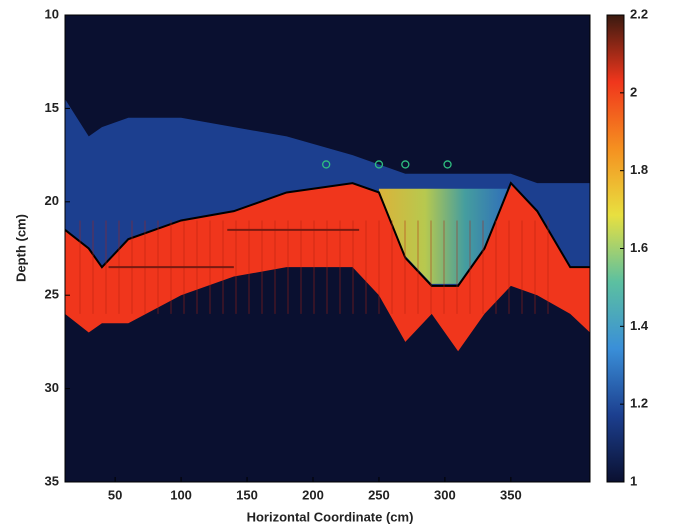 This screenshot has height=530, width=677. Describe the element at coordinates (52, 387) in the screenshot. I see `y-tick-label: 30` at that location.